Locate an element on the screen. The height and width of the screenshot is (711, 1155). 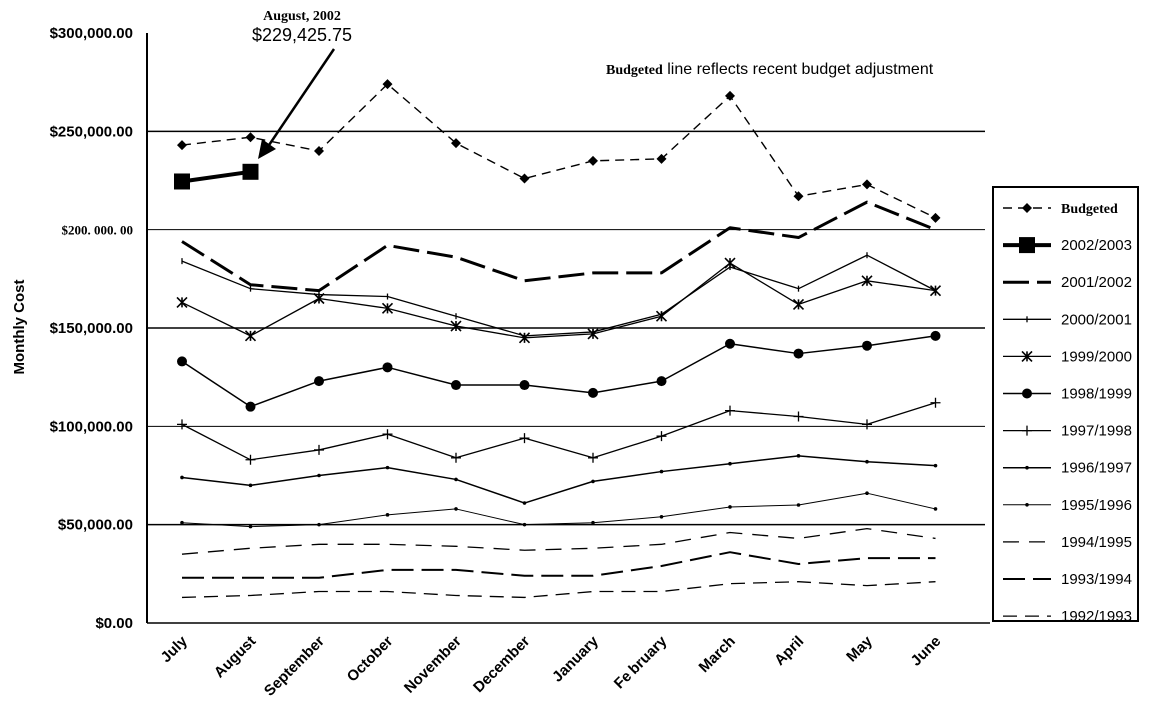
x-tick-label: November is located at coordinates (433, 665).